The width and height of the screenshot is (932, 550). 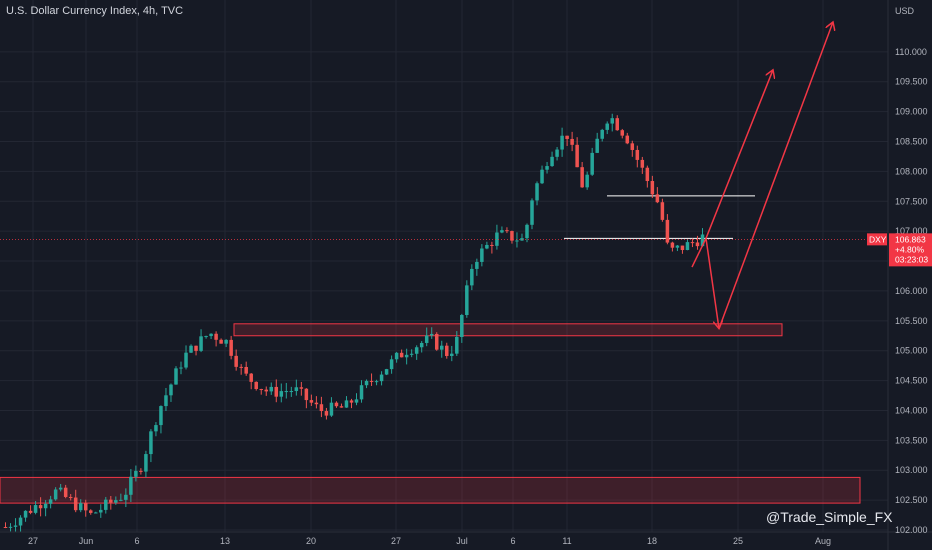 What do you see at coordinates (911, 500) in the screenshot?
I see `price-tick-label: 102.500` at bounding box center [911, 500].